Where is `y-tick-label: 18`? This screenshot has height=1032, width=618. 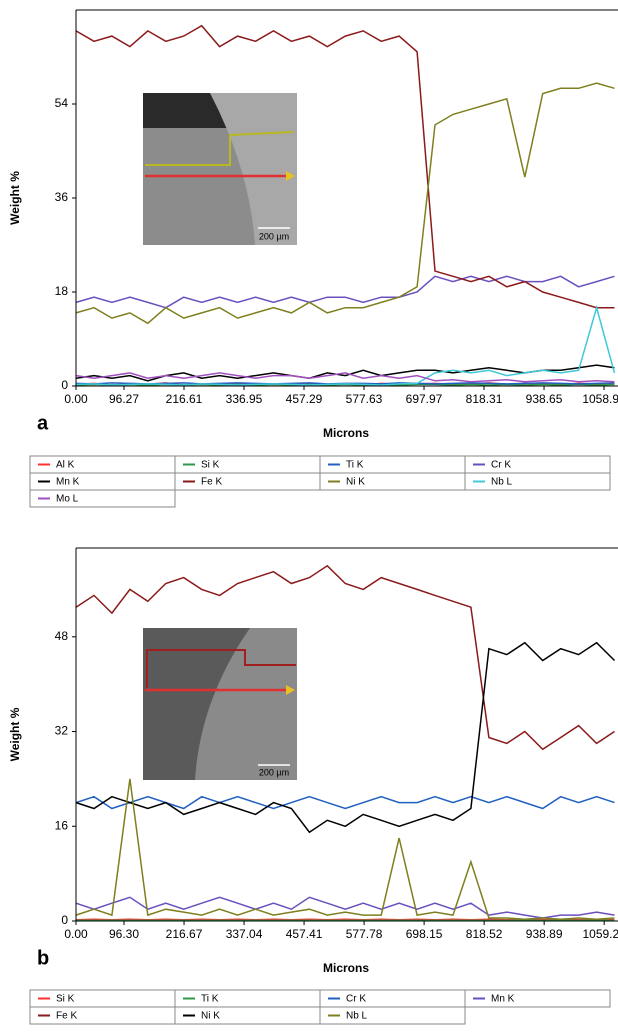 y-tick-label: 18 is located at coordinates (62, 291).